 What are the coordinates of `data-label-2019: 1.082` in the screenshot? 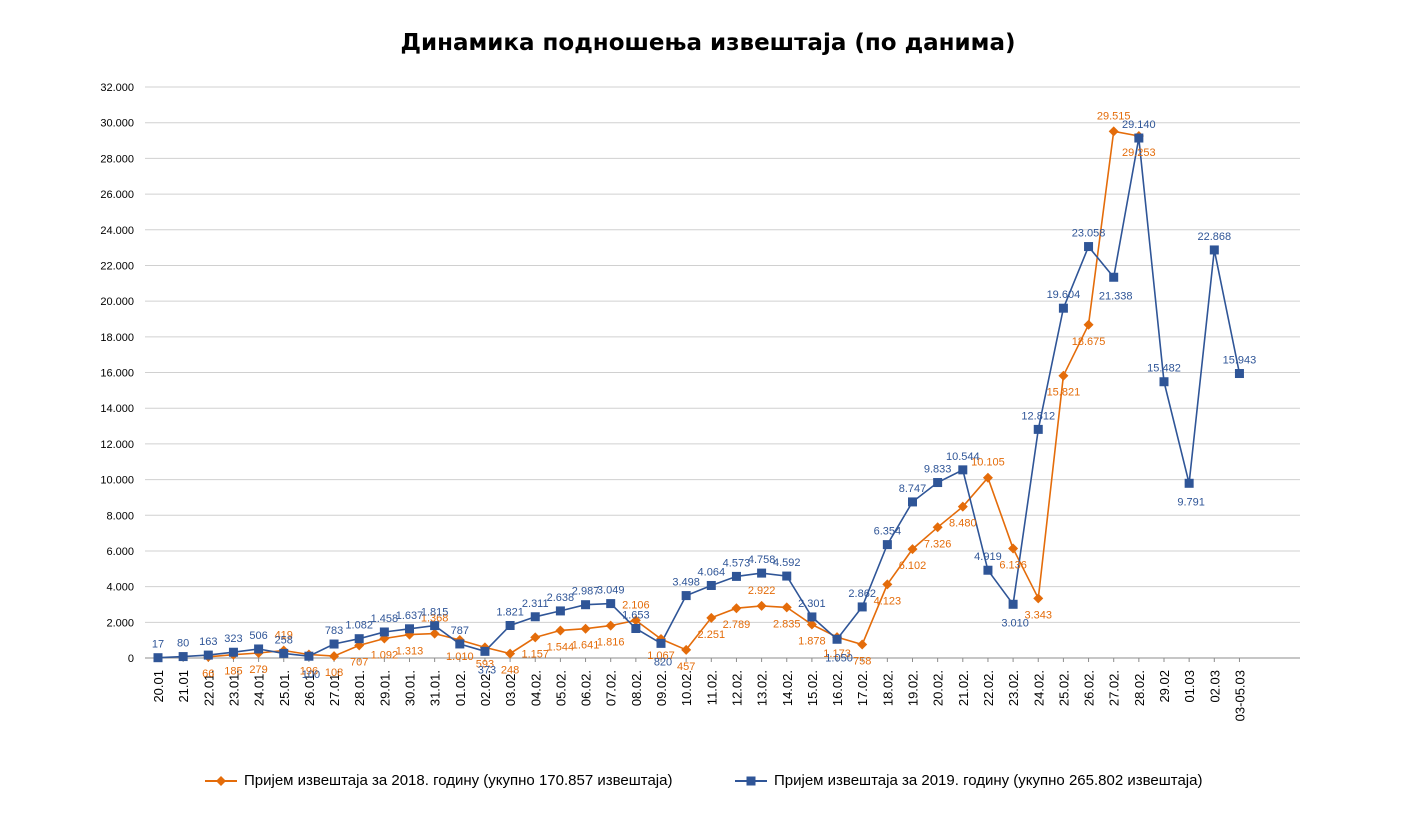 It's located at (359, 626).